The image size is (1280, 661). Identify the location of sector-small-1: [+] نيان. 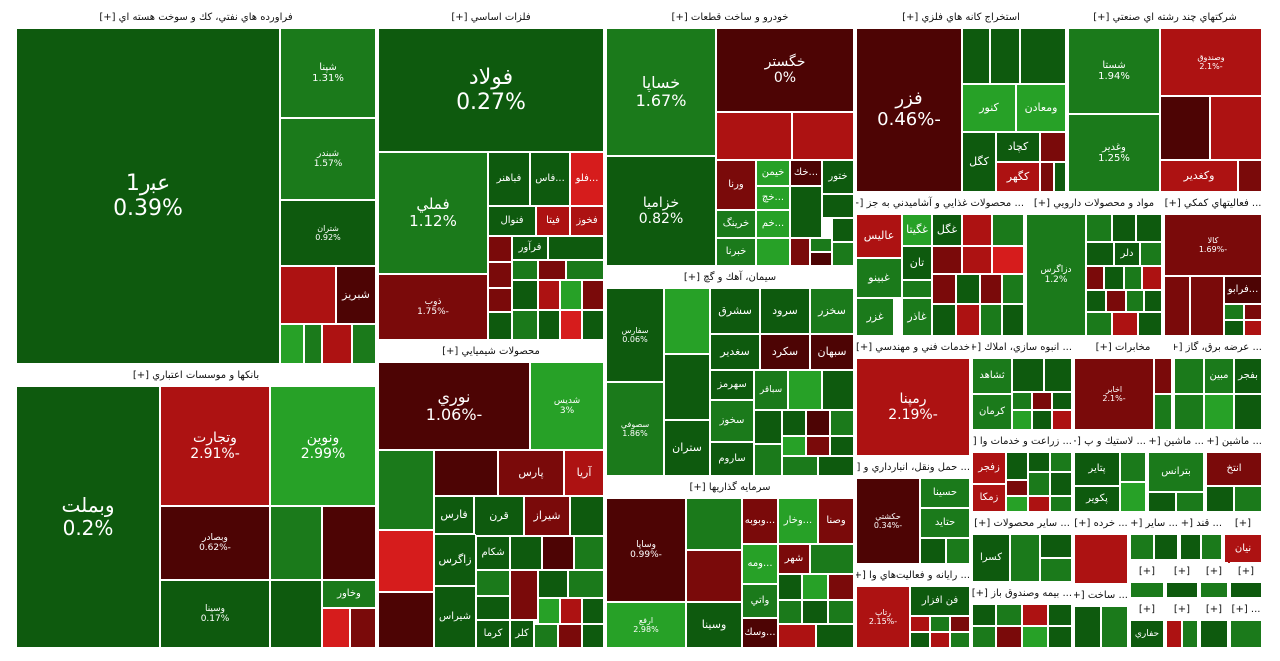
(1243, 539).